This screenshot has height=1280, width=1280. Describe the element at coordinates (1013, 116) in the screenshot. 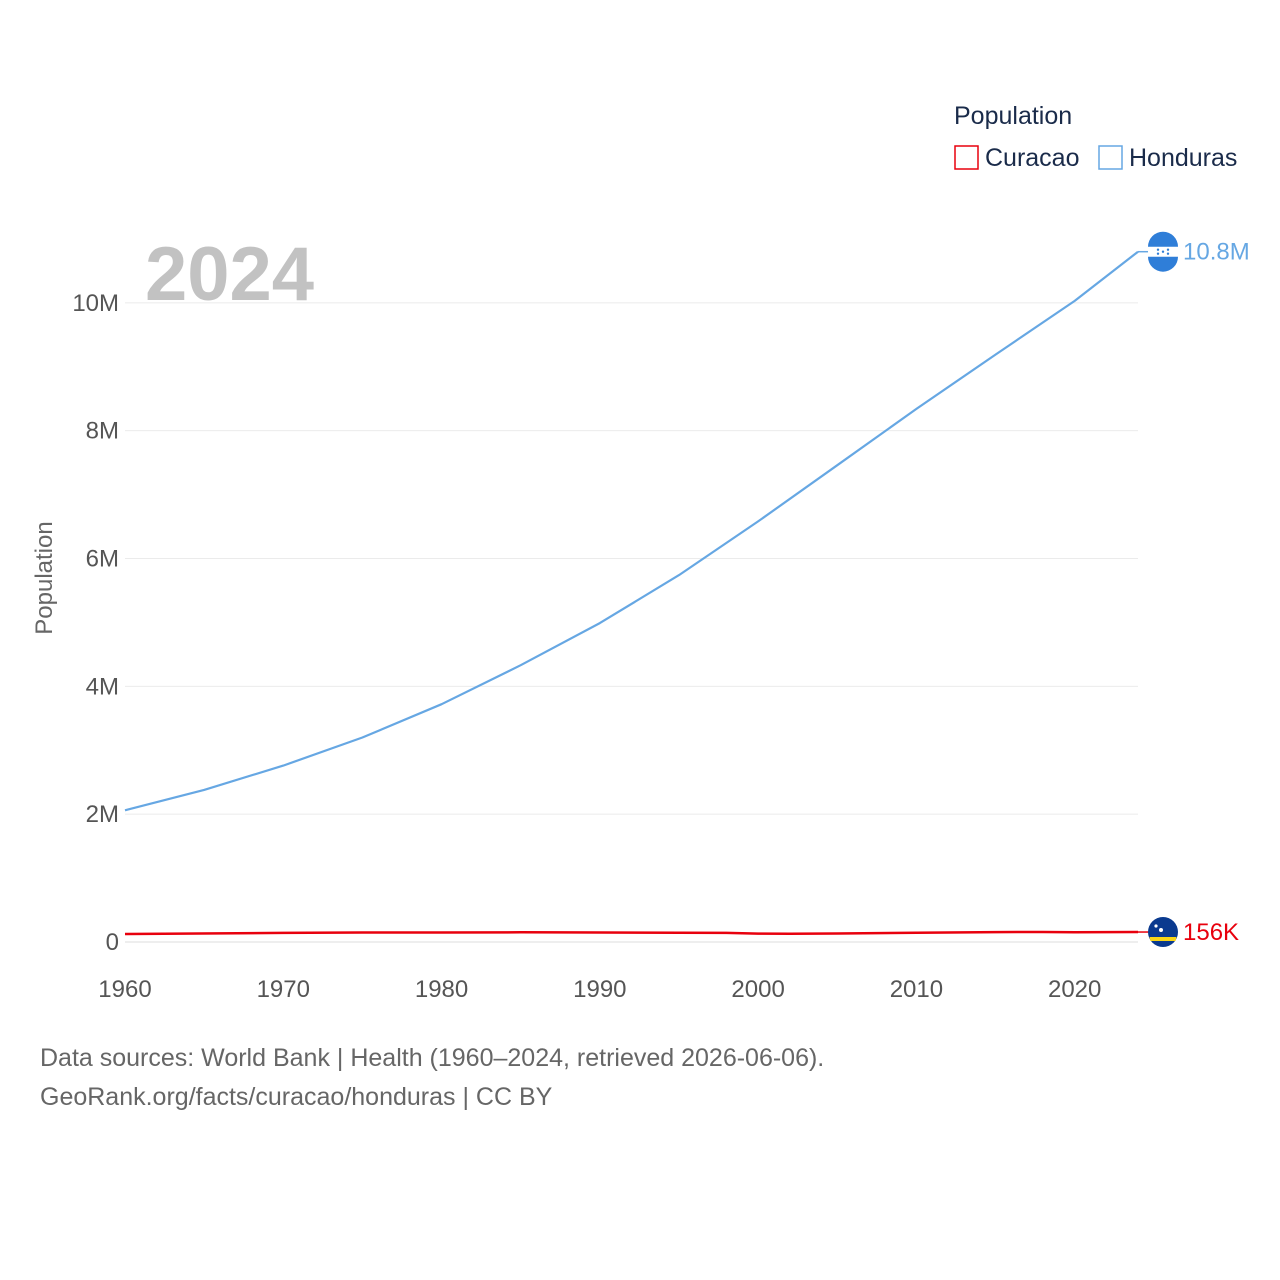

I see `legend-title: Population` at that location.